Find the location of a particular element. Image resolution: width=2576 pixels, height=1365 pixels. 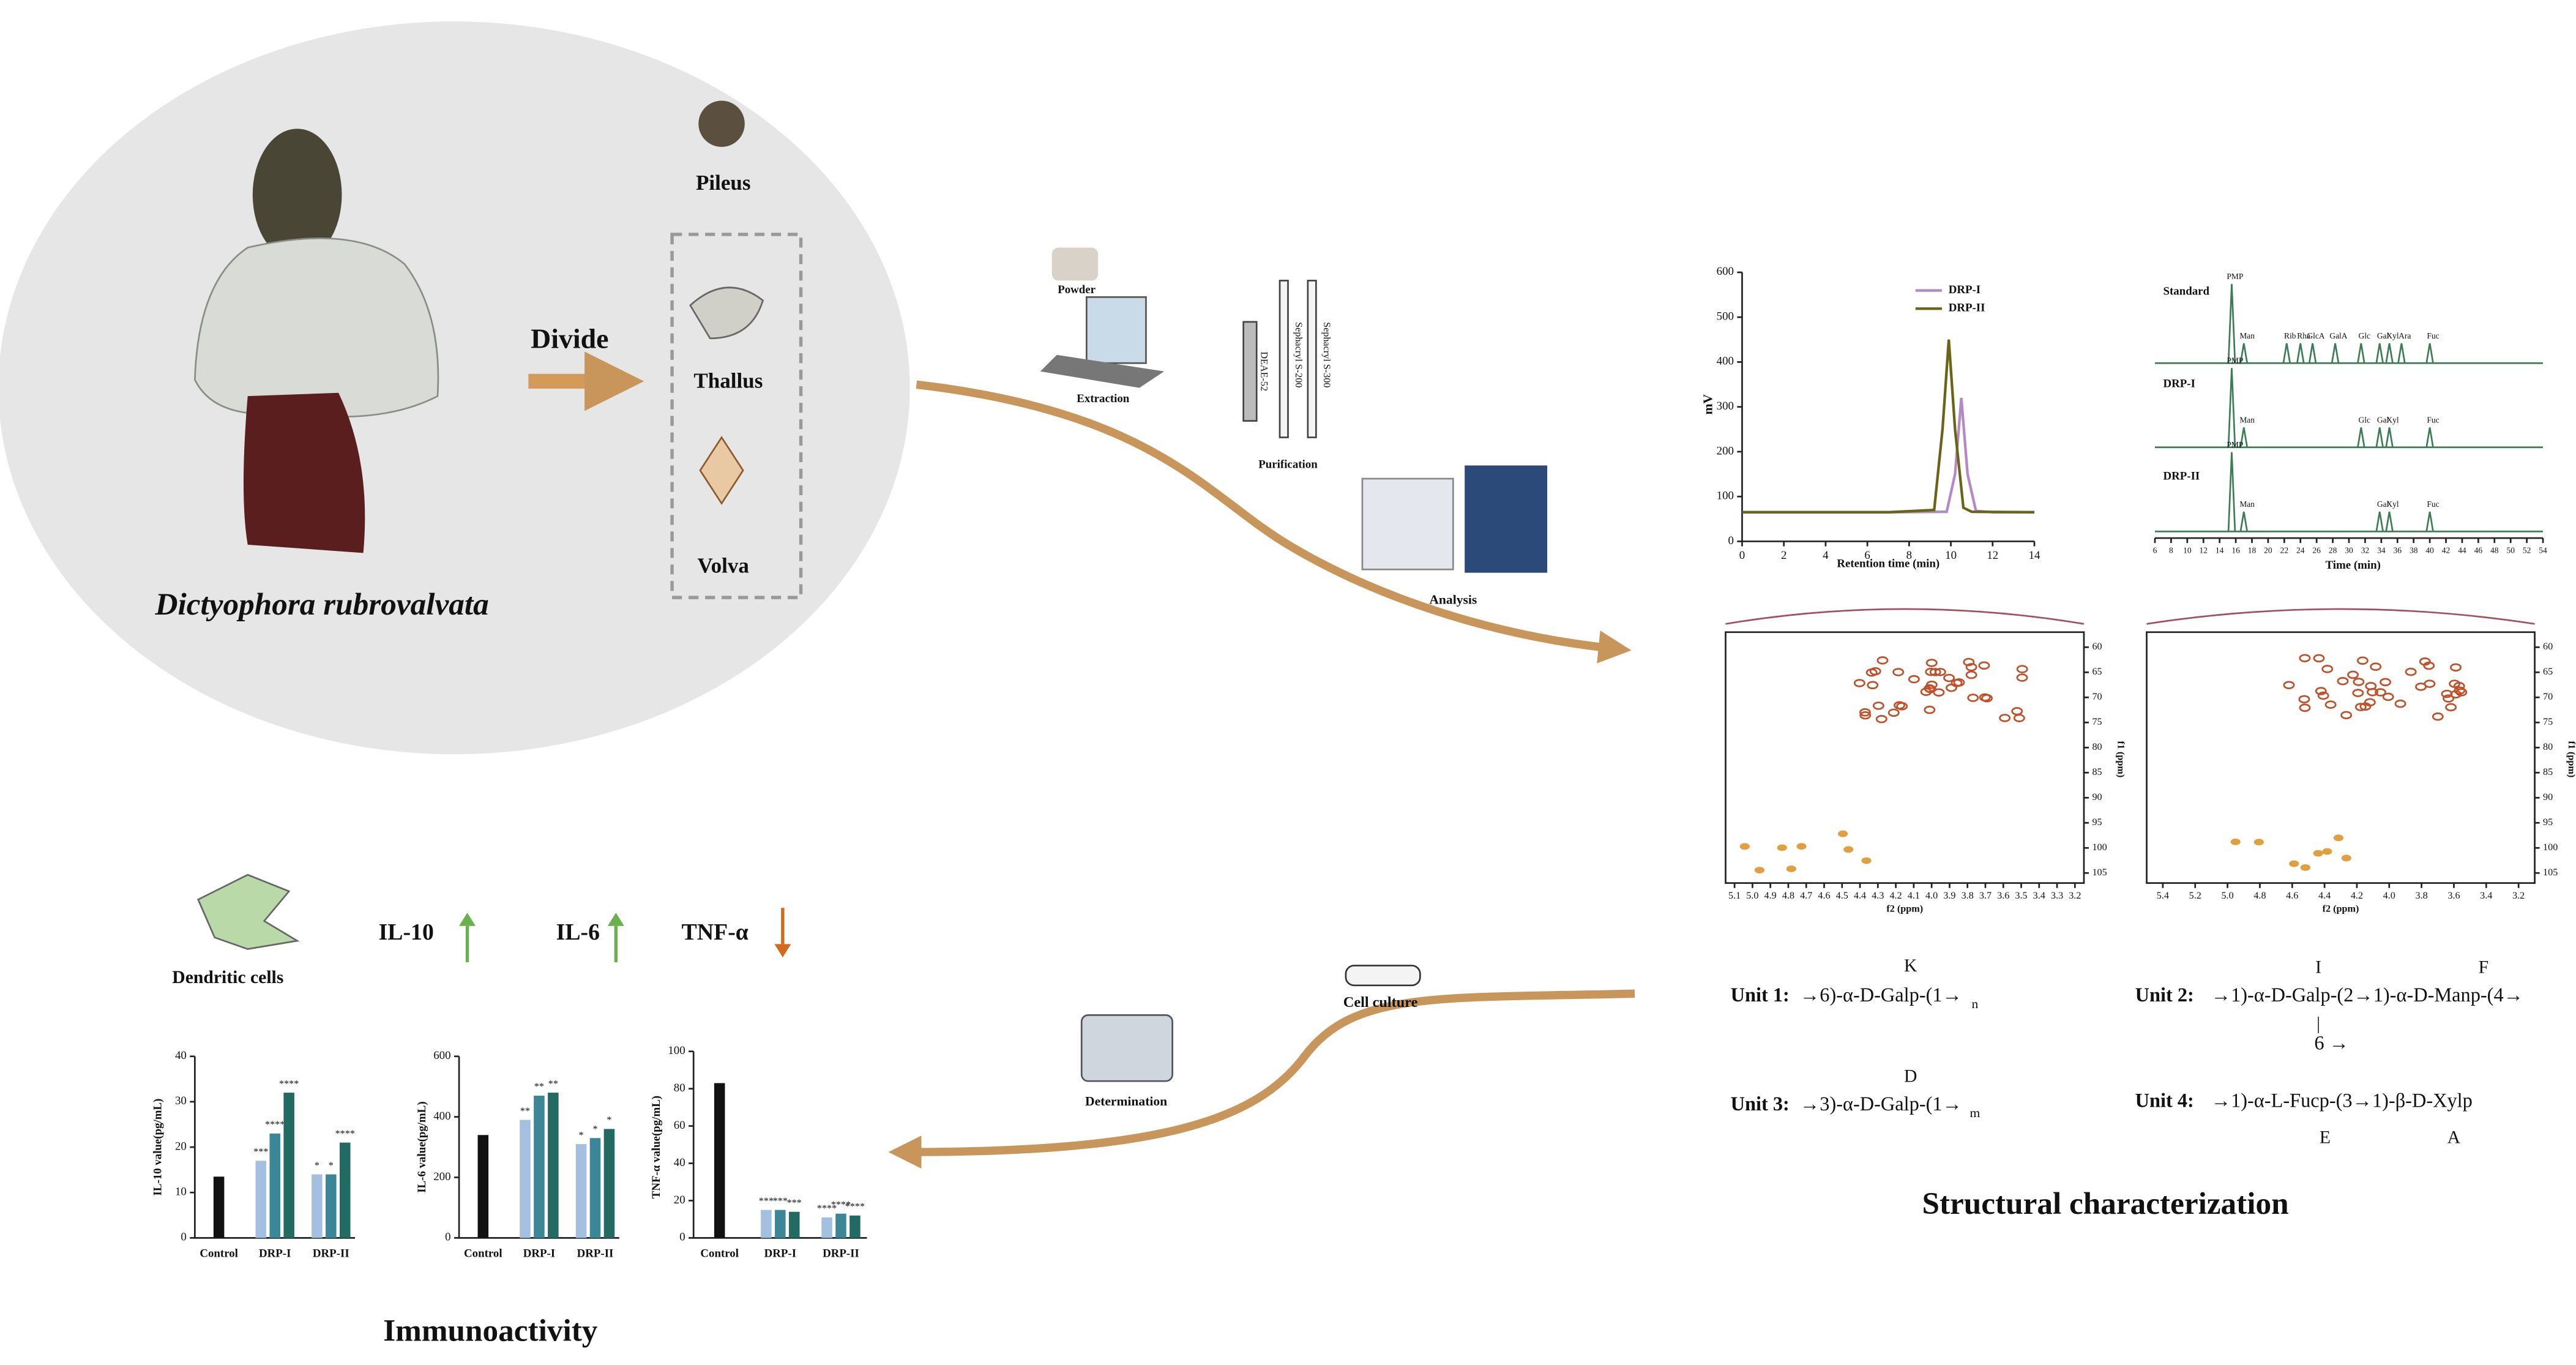

unit-residue: →1)-α-D-Galp-(2→1)-α-D-Manp-(4→ is located at coordinates (2367, 995).